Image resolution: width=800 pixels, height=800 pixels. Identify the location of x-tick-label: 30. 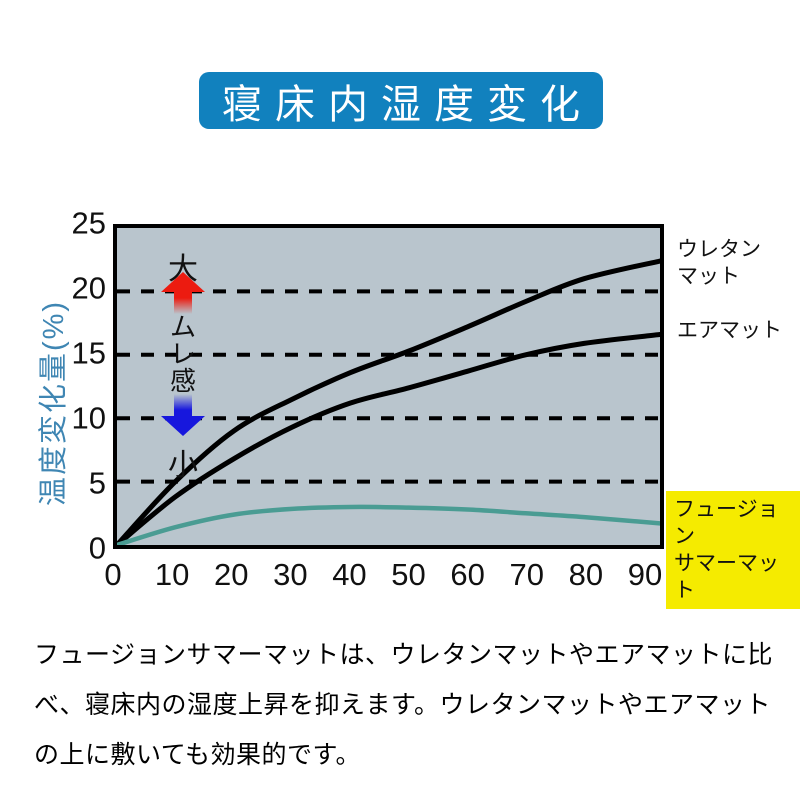
(290, 574).